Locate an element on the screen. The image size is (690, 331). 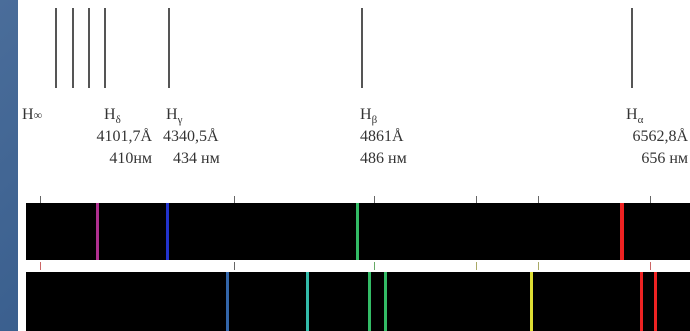
label-h-alpha: Hα is located at coordinates (634, 117).